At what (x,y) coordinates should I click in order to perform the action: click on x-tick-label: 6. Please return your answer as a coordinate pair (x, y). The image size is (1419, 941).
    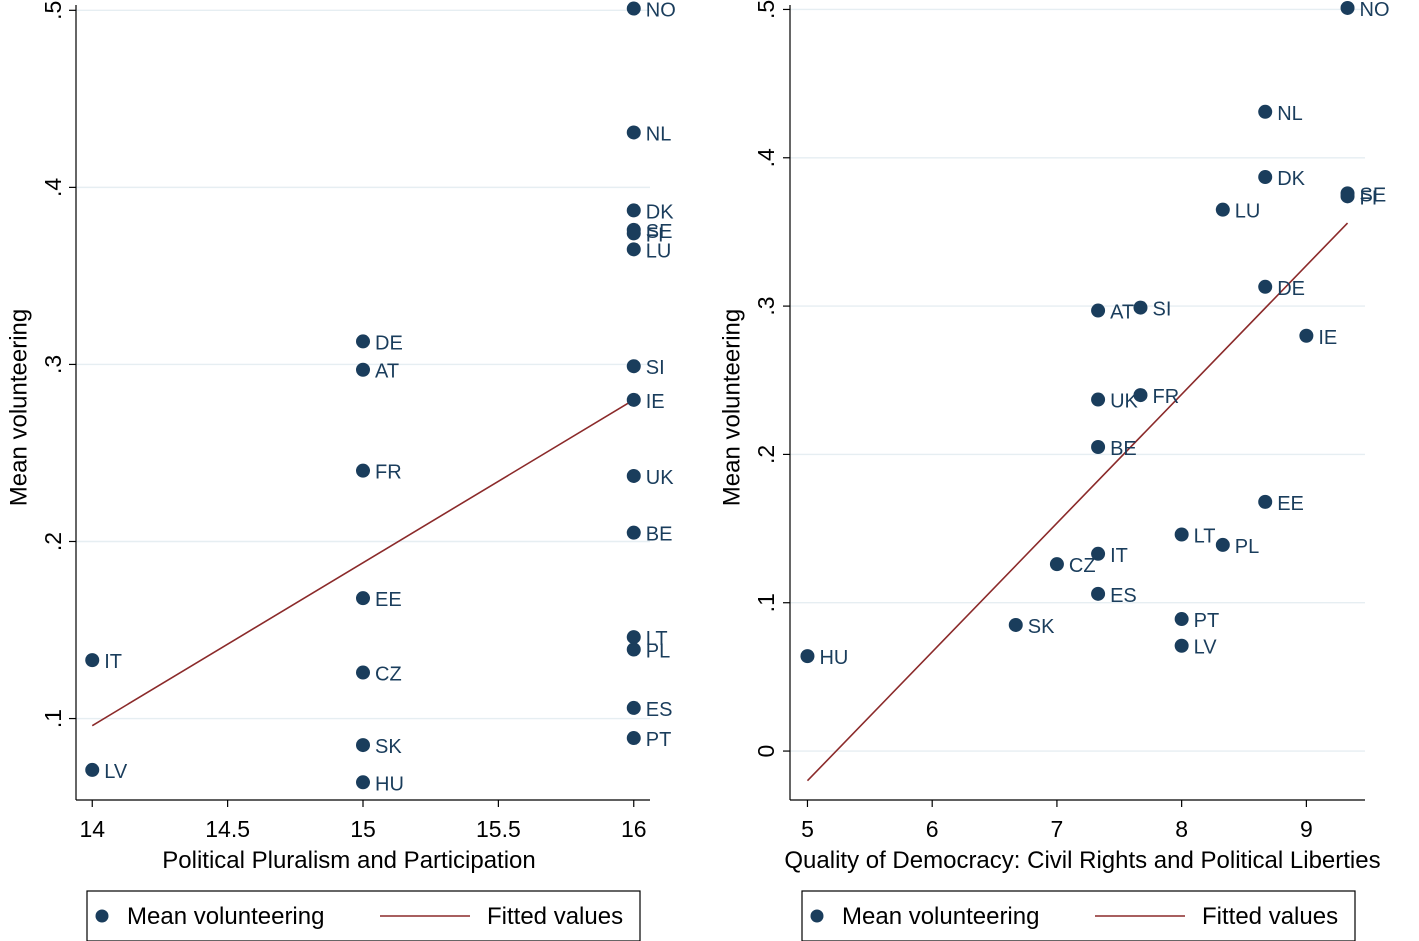
    Looking at the image, I should click on (932, 829).